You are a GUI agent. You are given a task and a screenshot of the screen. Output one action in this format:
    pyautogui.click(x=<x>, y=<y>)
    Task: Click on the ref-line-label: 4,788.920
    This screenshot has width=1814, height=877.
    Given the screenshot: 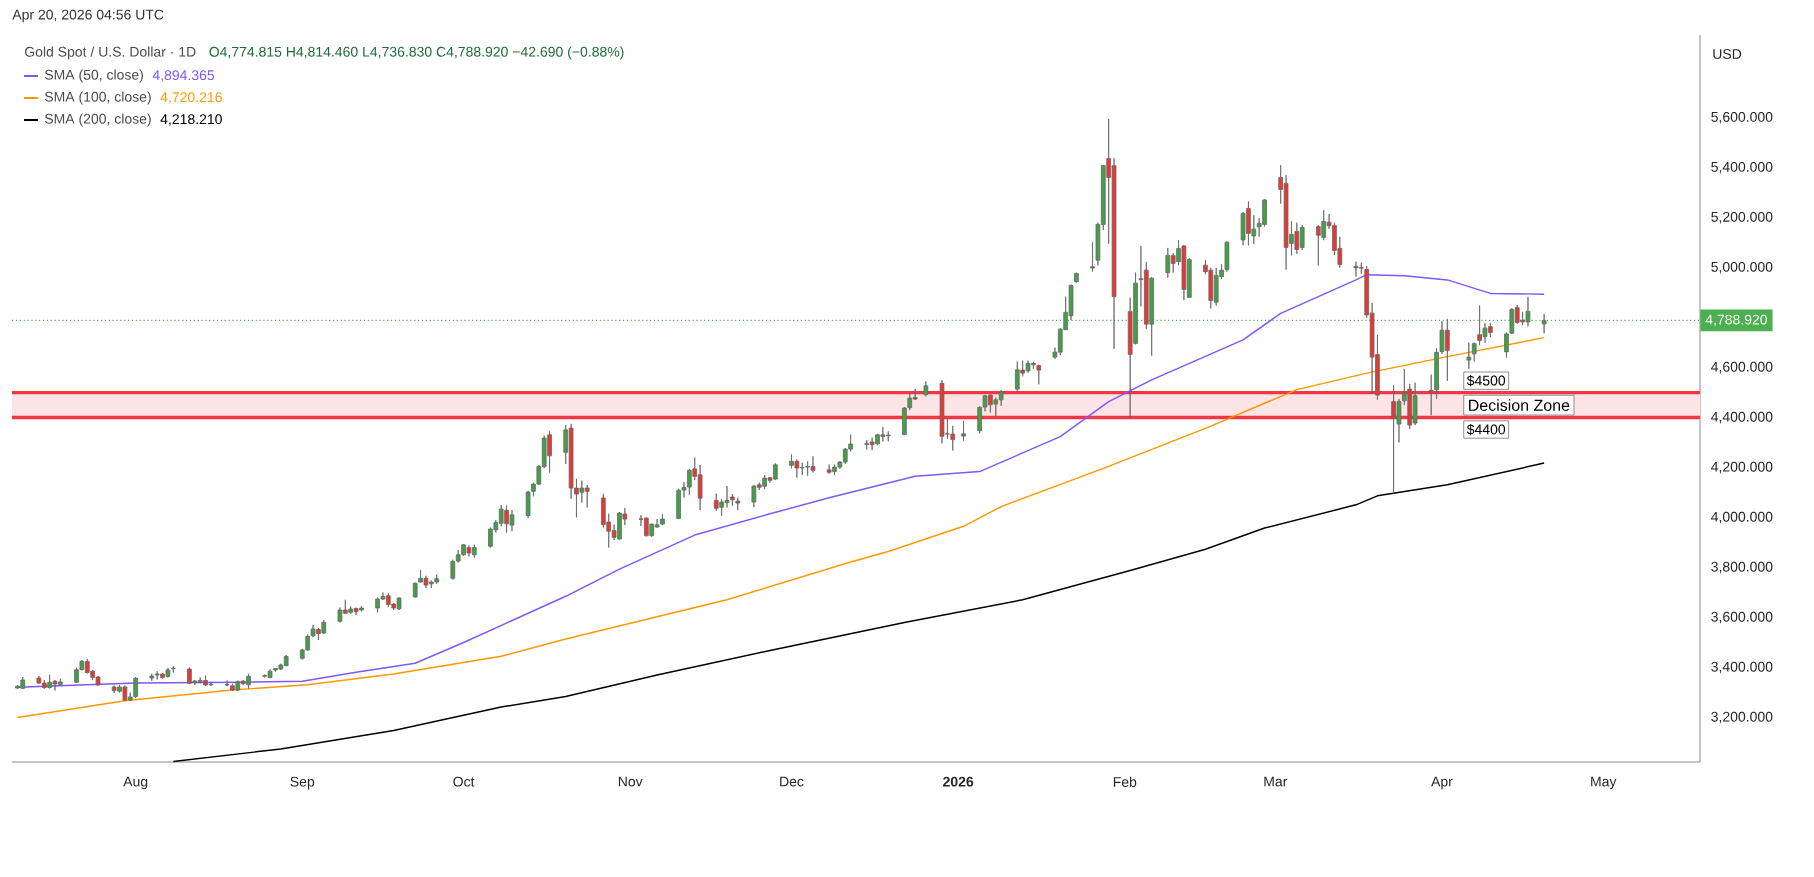 What is the action you would take?
    pyautogui.click(x=1736, y=320)
    